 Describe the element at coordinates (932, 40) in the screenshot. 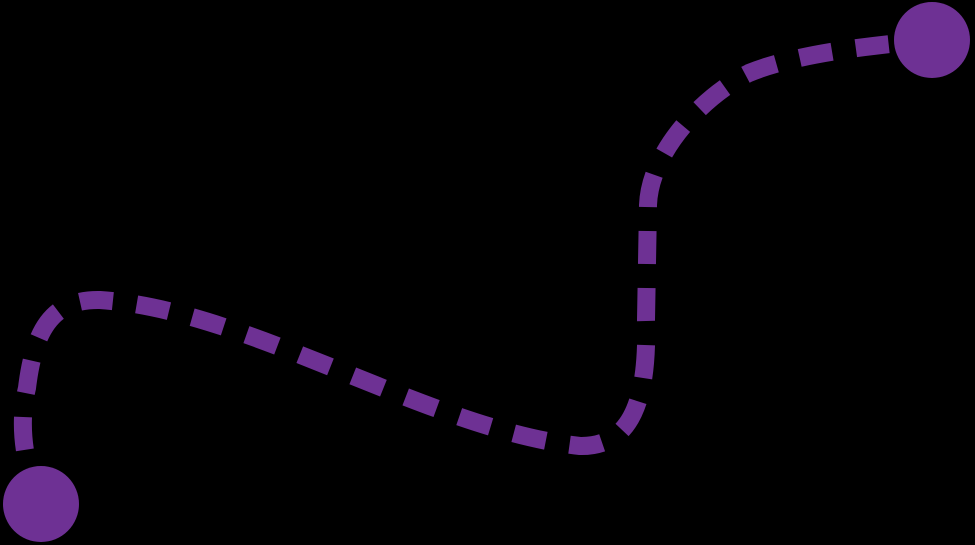

I see `end-point-dot-icon` at that location.